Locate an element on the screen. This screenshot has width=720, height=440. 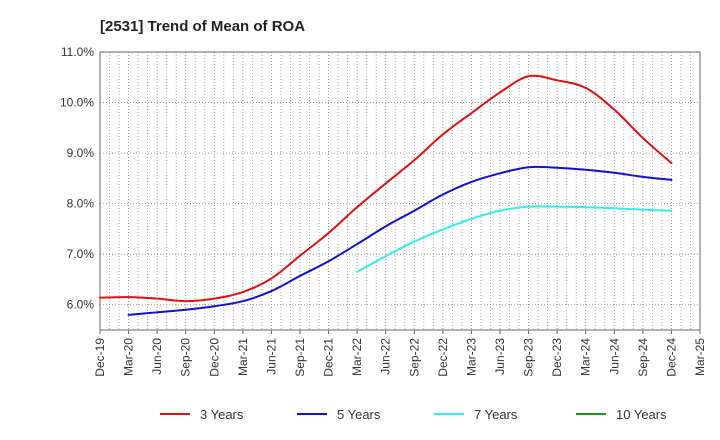
x-tick-label: Sep-22 is located at coordinates (414, 357).